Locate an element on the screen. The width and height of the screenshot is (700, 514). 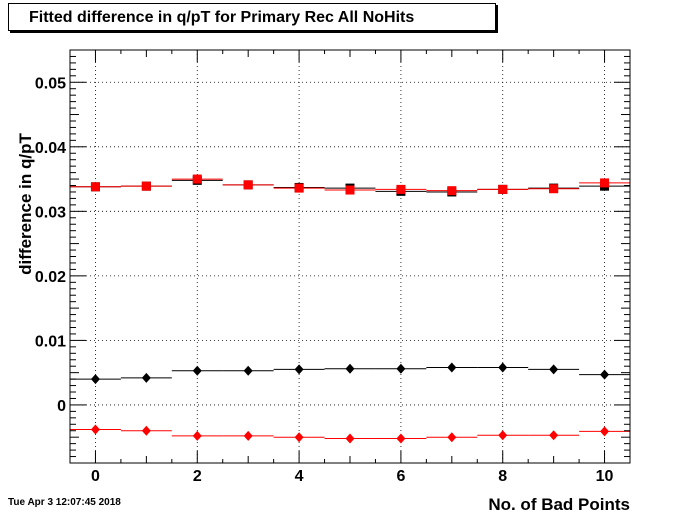
x-tick-label: 8 is located at coordinates (502, 476).